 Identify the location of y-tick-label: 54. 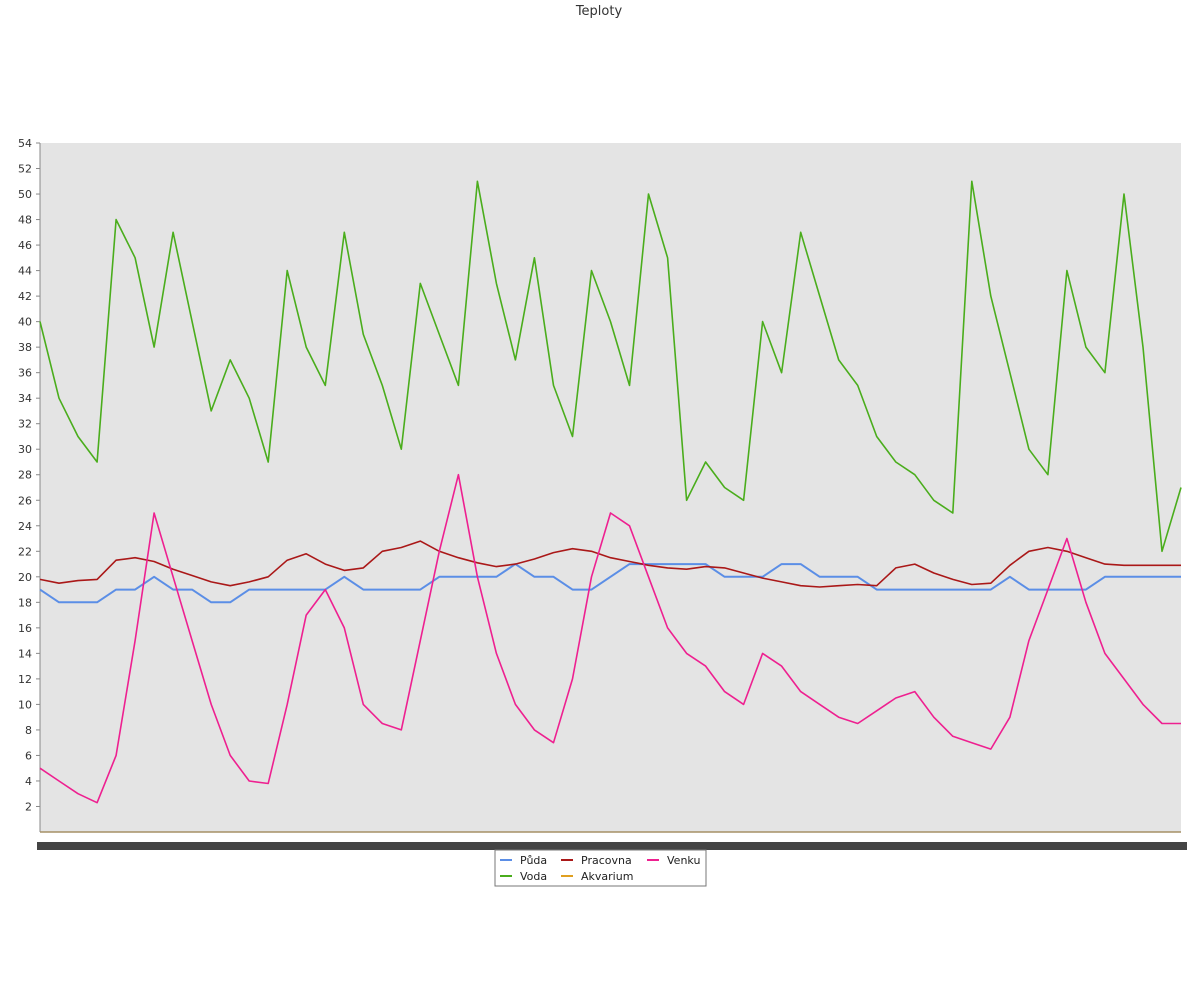
(25, 143).